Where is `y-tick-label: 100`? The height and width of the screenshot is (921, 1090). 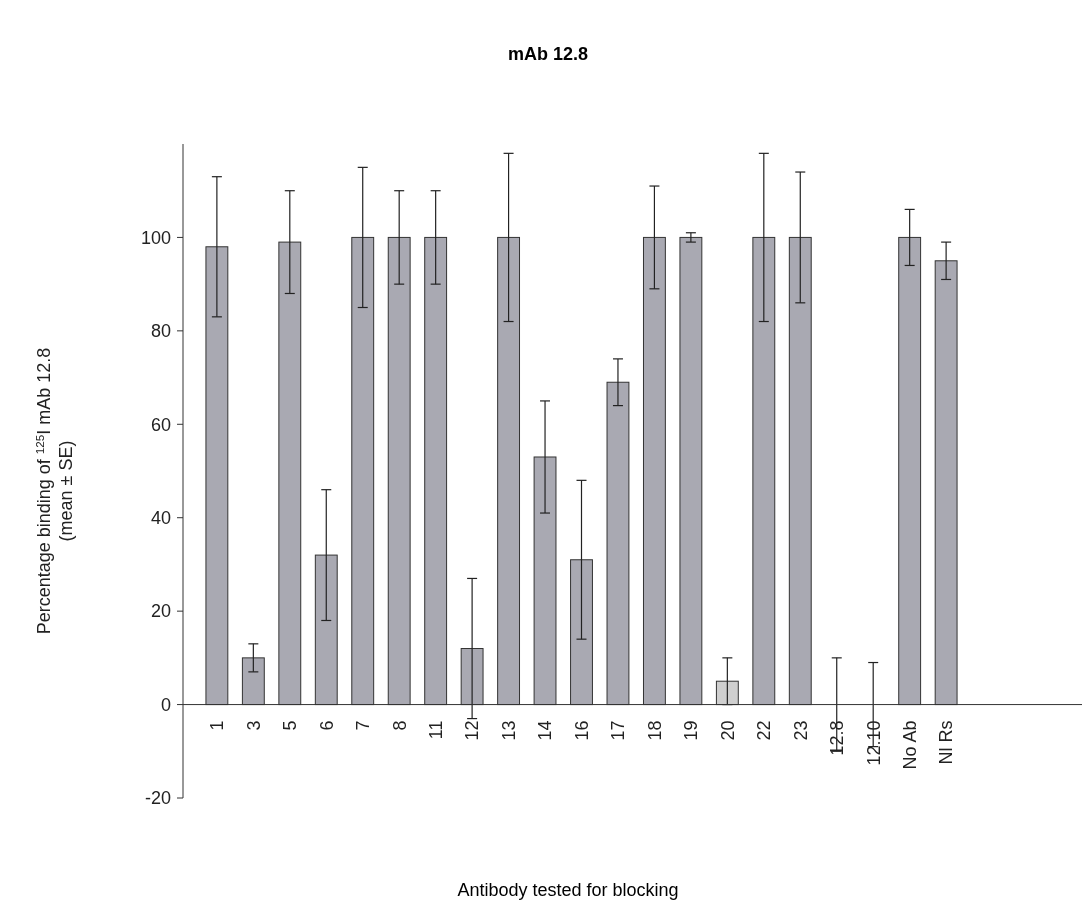 y-tick-label: 100 is located at coordinates (155, 237).